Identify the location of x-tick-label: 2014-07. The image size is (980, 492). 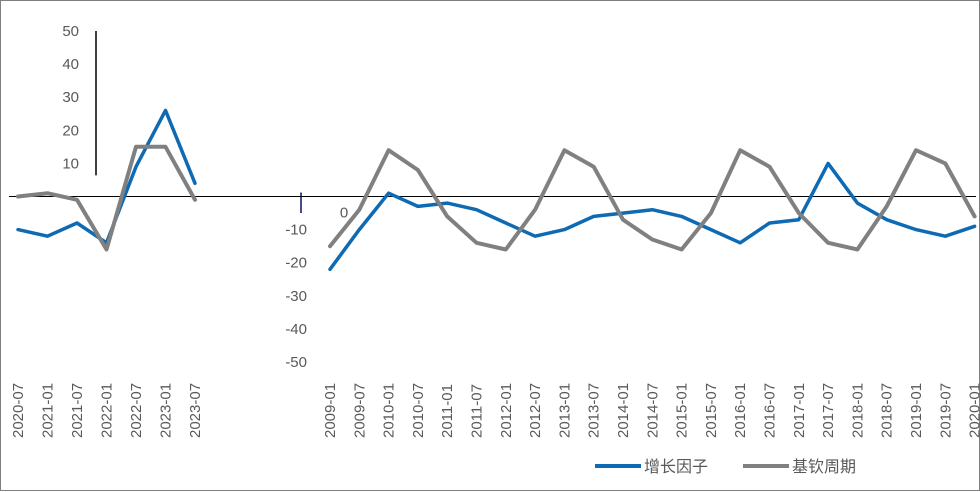
(652, 410).